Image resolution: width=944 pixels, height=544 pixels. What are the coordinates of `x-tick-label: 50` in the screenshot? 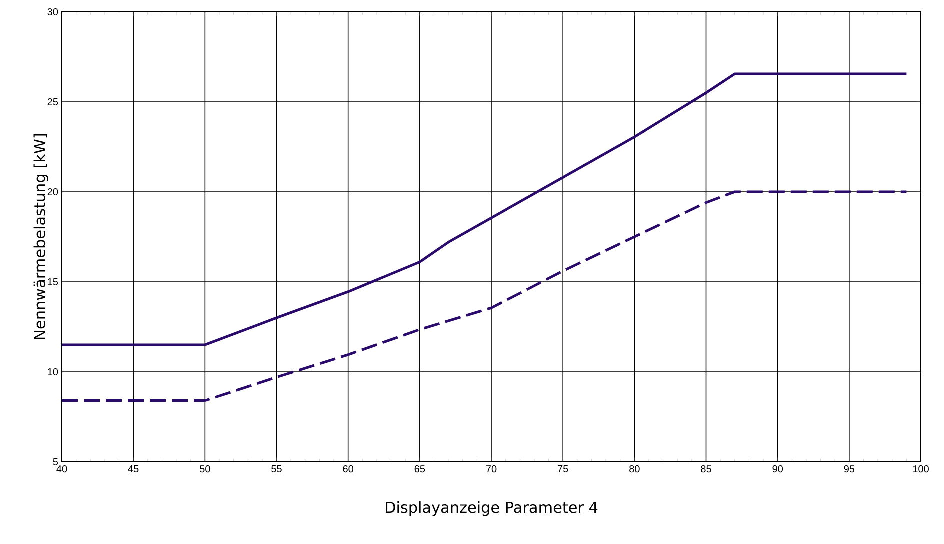 It's located at (205, 469).